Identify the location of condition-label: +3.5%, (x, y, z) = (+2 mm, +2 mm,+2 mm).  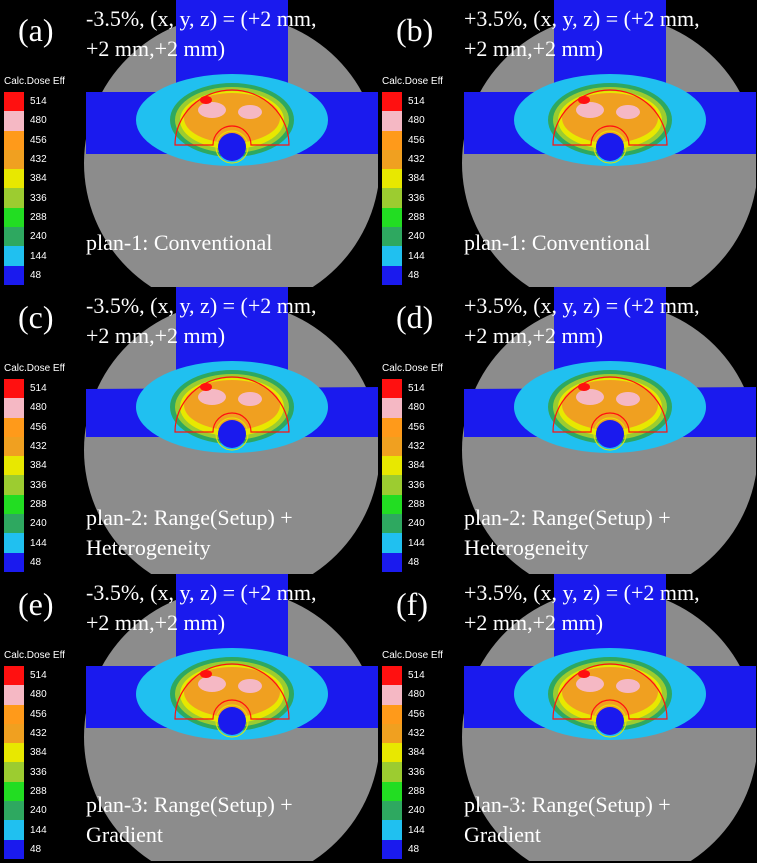
(582, 607).